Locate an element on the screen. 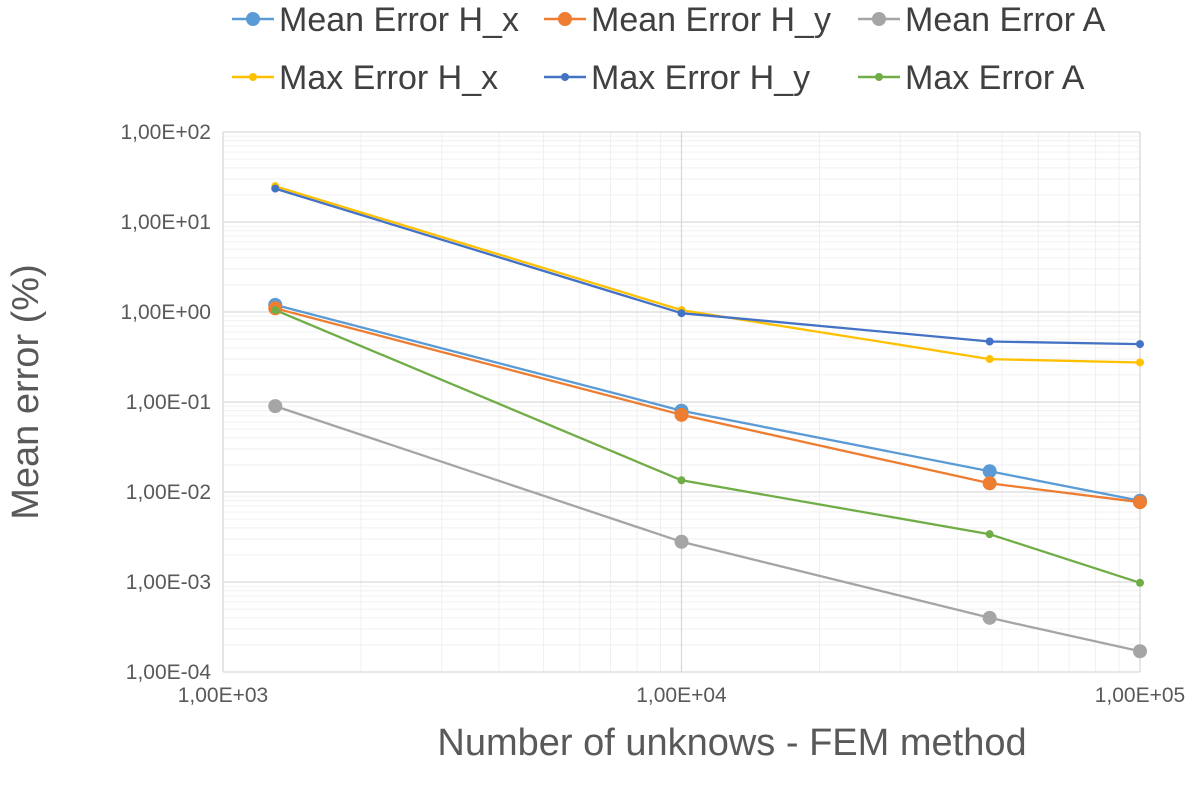 This screenshot has width=1200, height=788. x-axis-title: Number of unknows - FEM method is located at coordinates (731, 743).